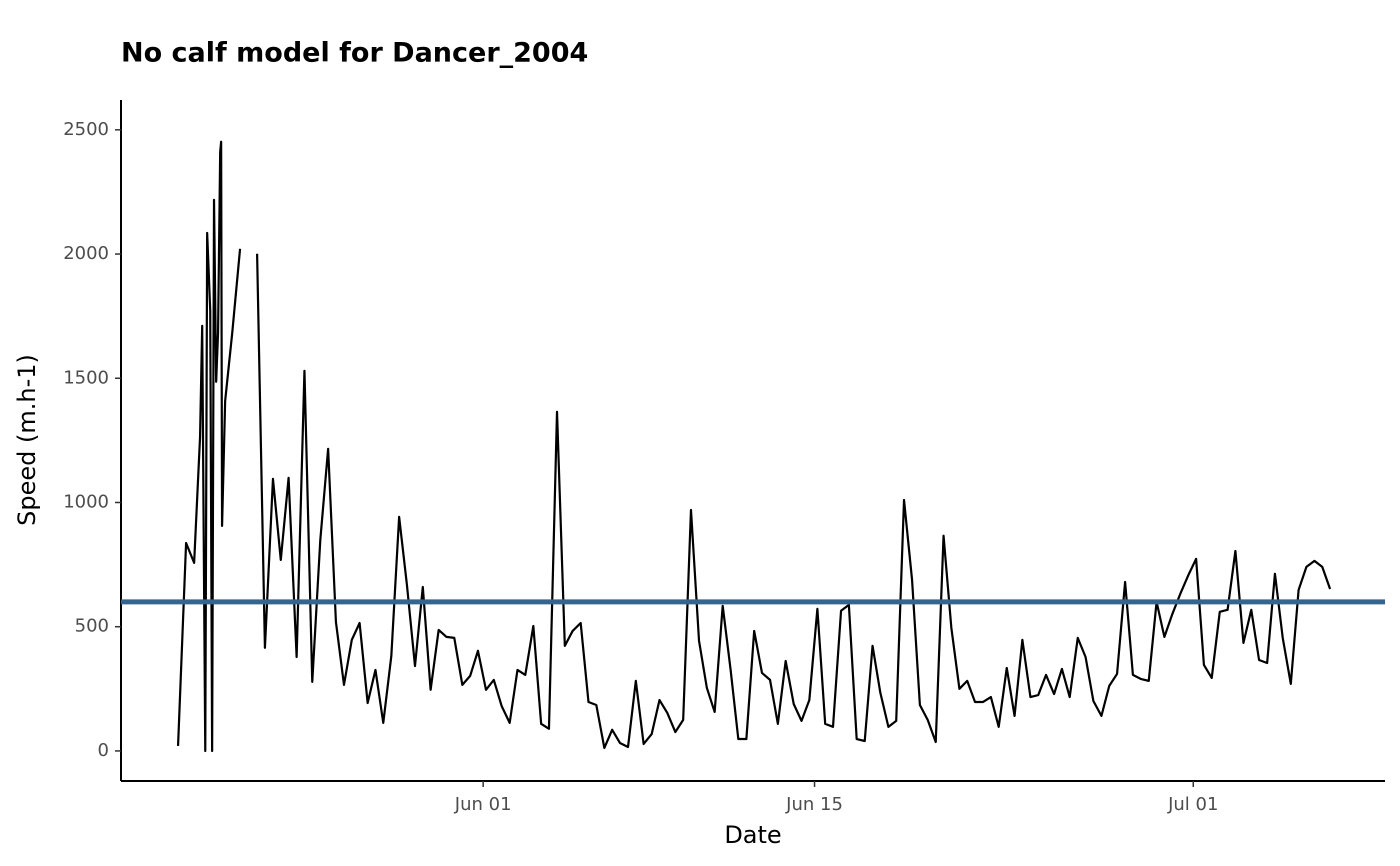 The height and width of the screenshot is (866, 1400). I want to click on y-tick-label: 2500, so click(86, 129).